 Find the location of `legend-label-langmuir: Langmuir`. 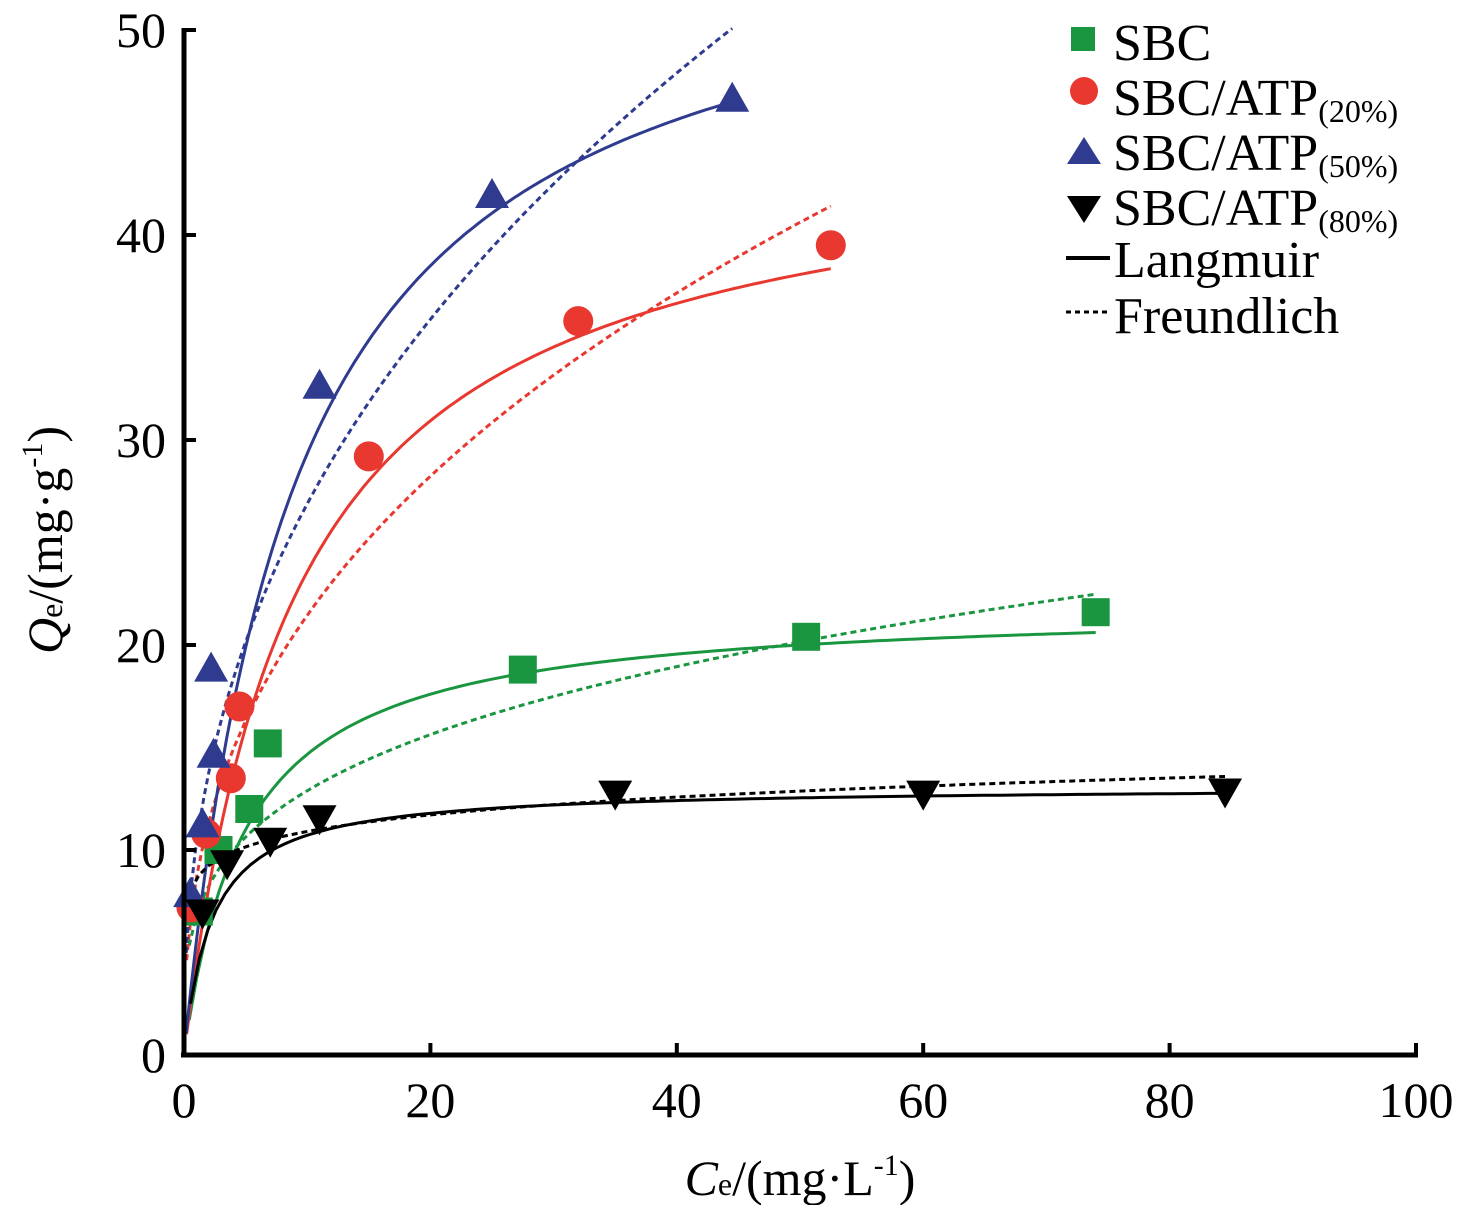

legend-label-langmuir: Langmuir is located at coordinates (1216, 260).